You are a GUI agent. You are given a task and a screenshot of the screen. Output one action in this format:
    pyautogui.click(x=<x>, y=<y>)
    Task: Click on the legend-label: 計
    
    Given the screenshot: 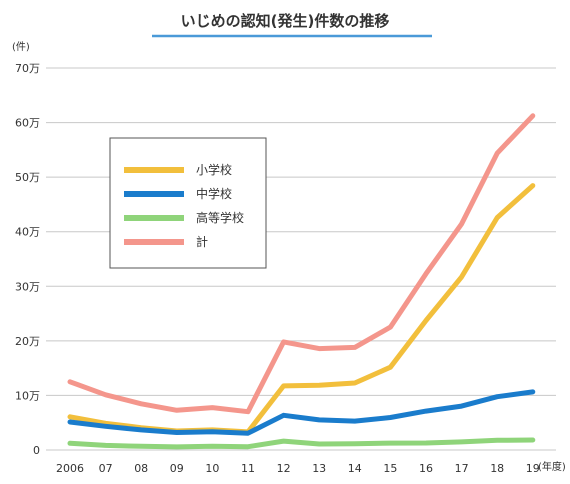 What is the action you would take?
    pyautogui.click(x=202, y=241)
    